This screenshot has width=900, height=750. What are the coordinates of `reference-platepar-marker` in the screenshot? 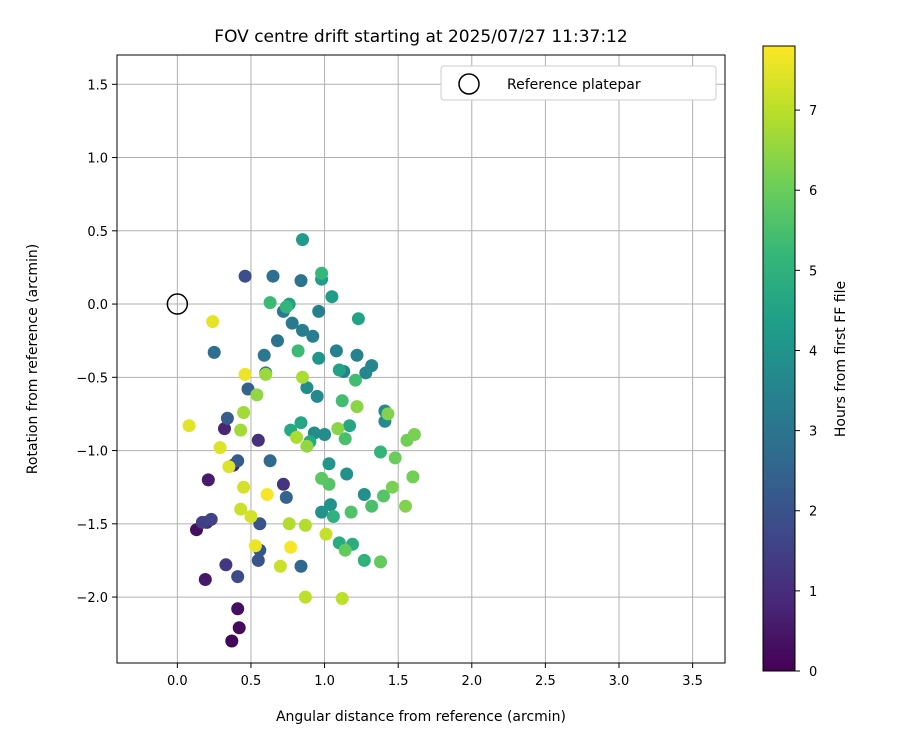 It's located at (177, 304).